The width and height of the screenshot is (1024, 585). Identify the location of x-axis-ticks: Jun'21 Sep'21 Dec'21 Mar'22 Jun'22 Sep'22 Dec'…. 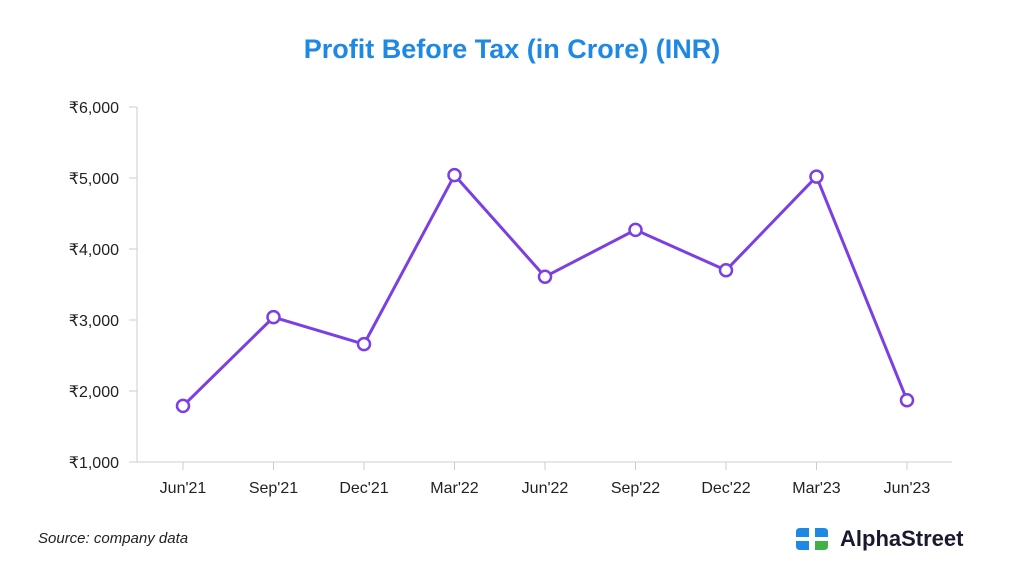
(545, 479).